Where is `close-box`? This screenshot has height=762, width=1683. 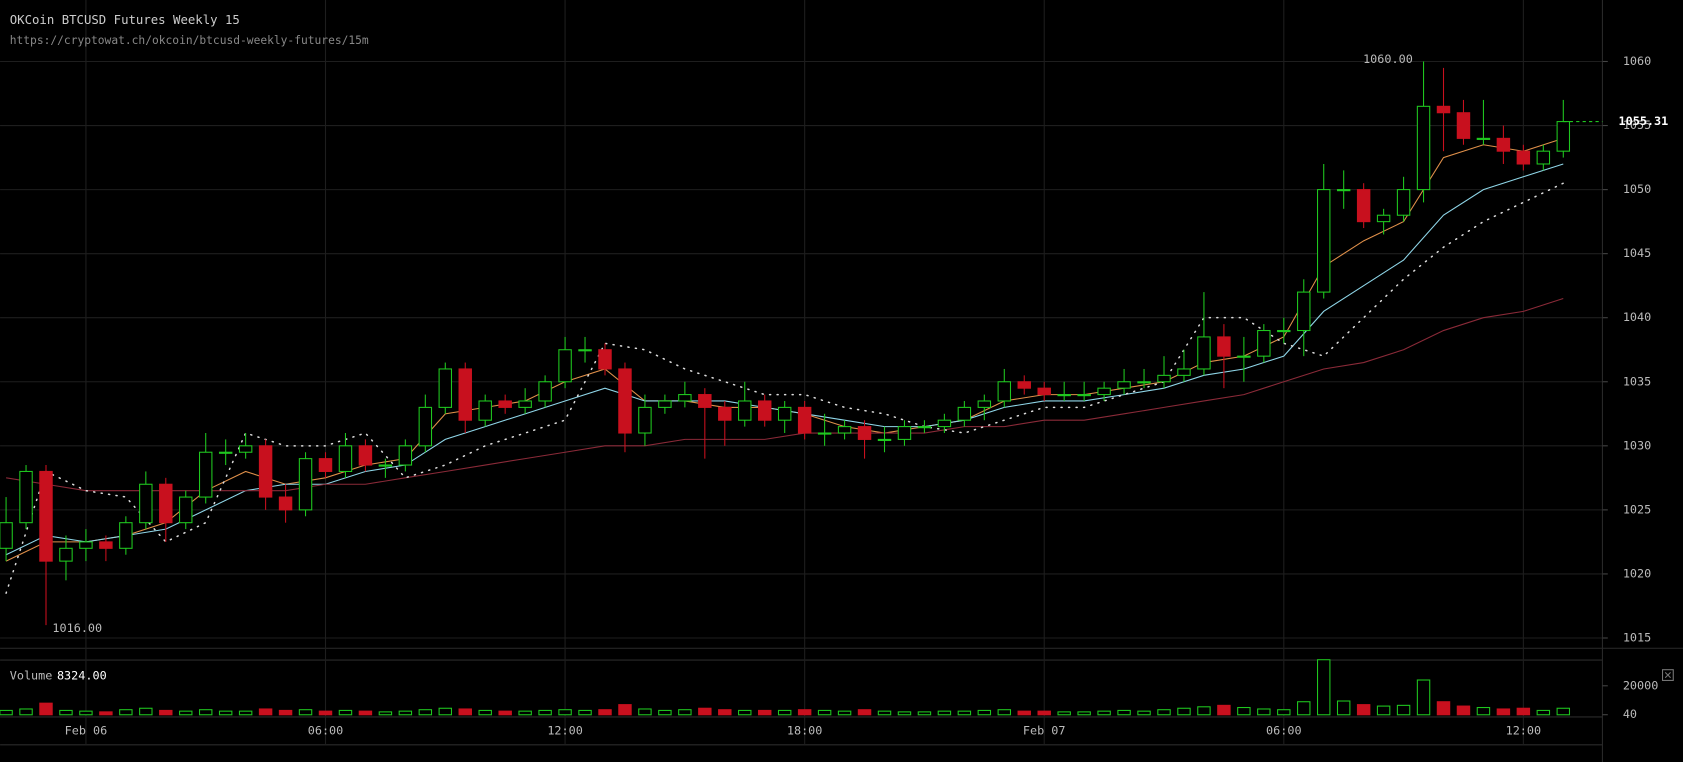 close-box is located at coordinates (1667, 675).